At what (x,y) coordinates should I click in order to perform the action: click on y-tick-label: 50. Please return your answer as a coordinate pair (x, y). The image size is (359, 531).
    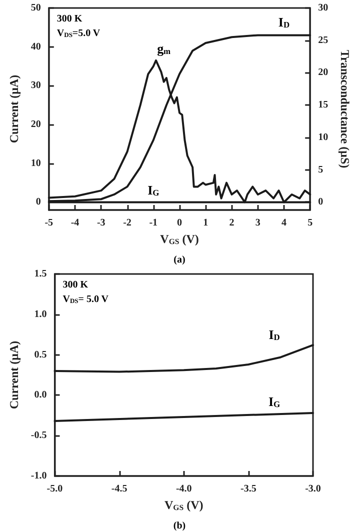
    Looking at the image, I should click on (35, 8).